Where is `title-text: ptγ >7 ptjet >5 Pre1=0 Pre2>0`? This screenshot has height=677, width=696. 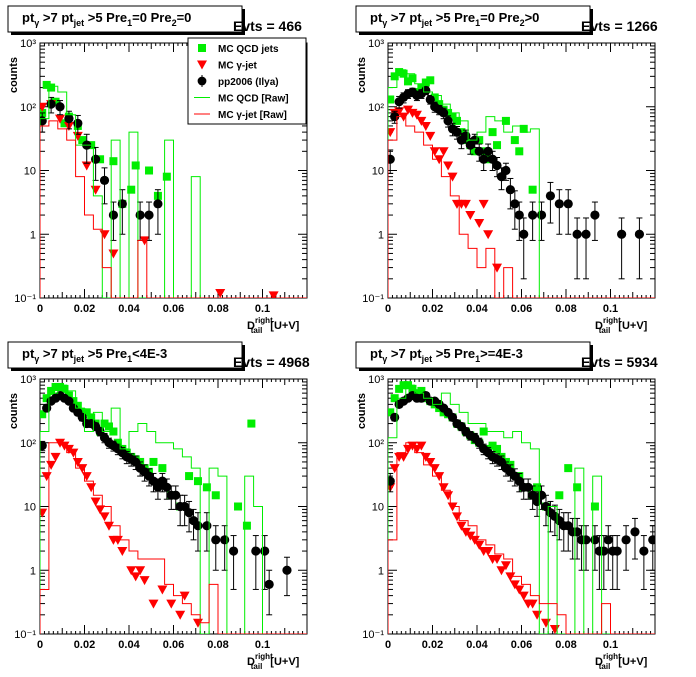 title-text: ptγ >7 ptjet >5 Pre1=0 Pre2>0 is located at coordinates (454, 19).